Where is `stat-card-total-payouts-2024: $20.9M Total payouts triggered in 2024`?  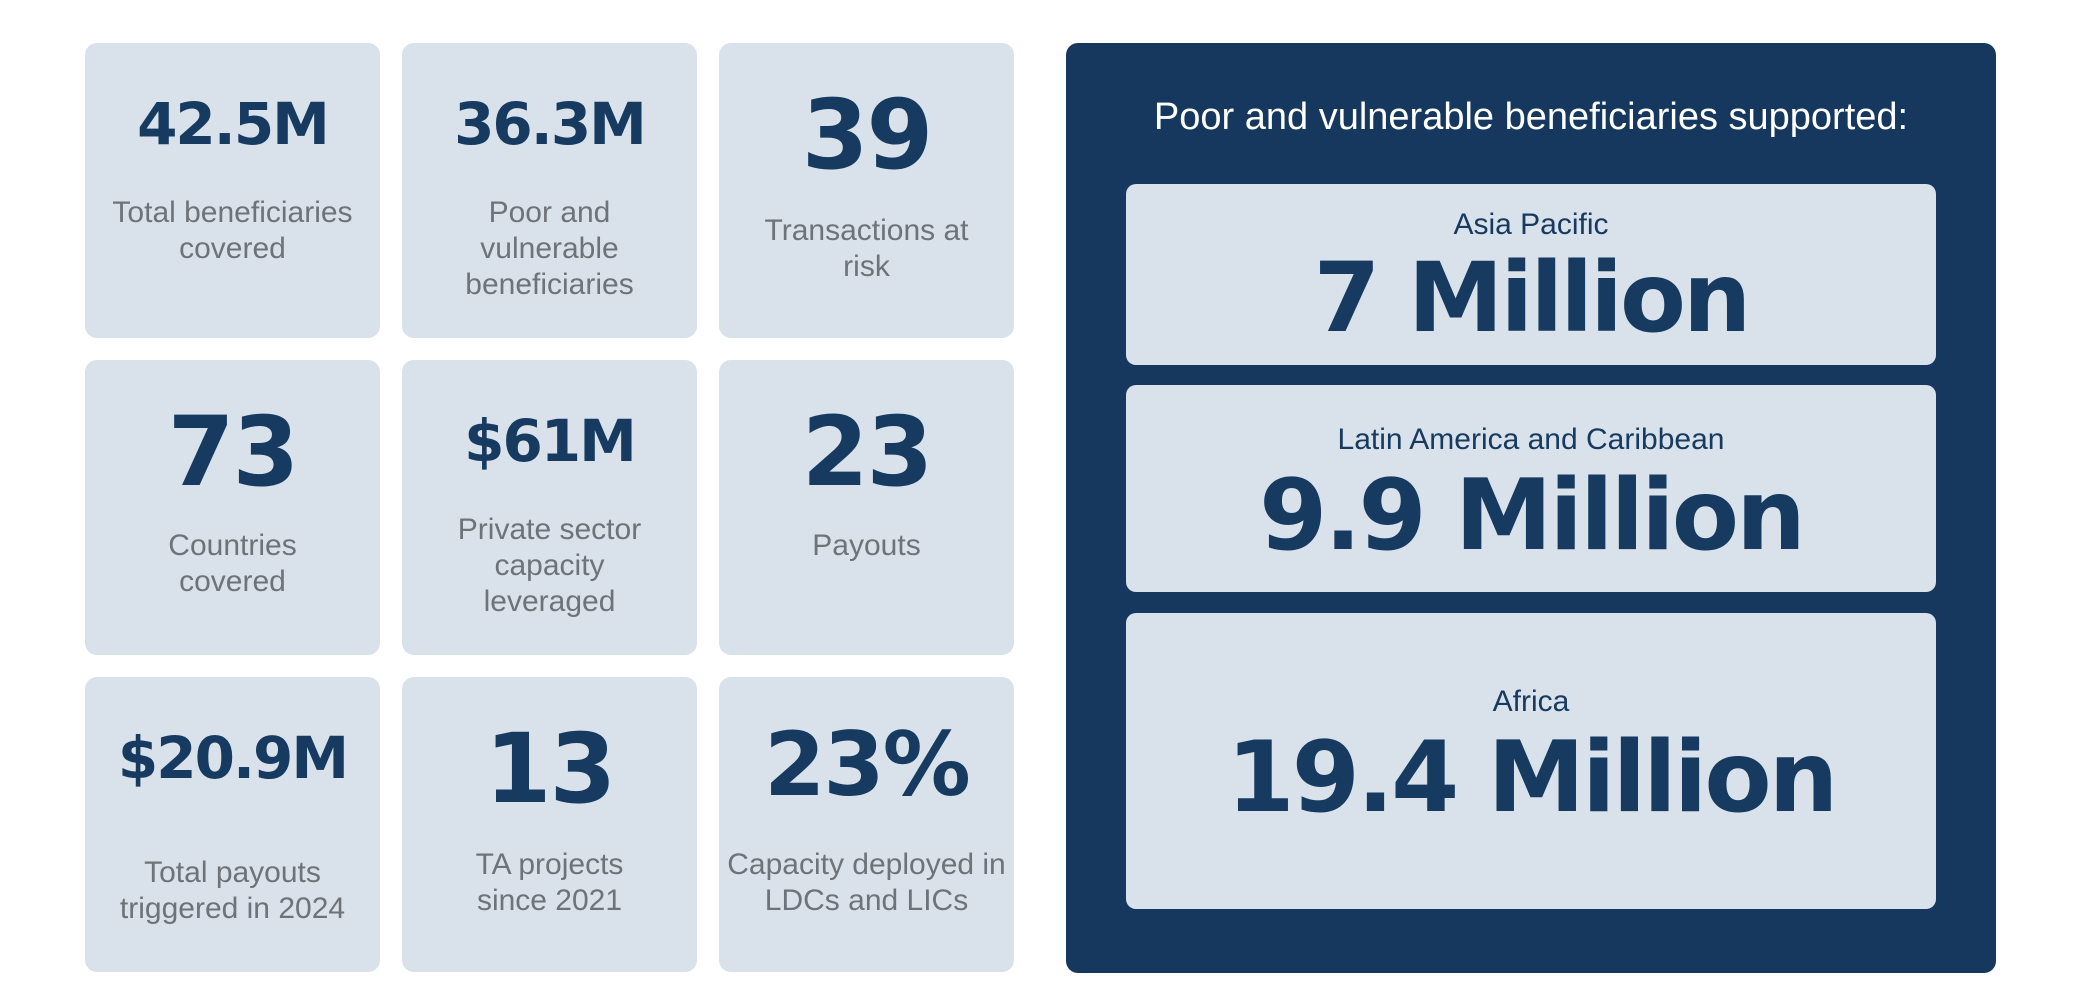 stat-card-total-payouts-2024: $20.9M Total payouts triggered in 2024 is located at coordinates (232, 824).